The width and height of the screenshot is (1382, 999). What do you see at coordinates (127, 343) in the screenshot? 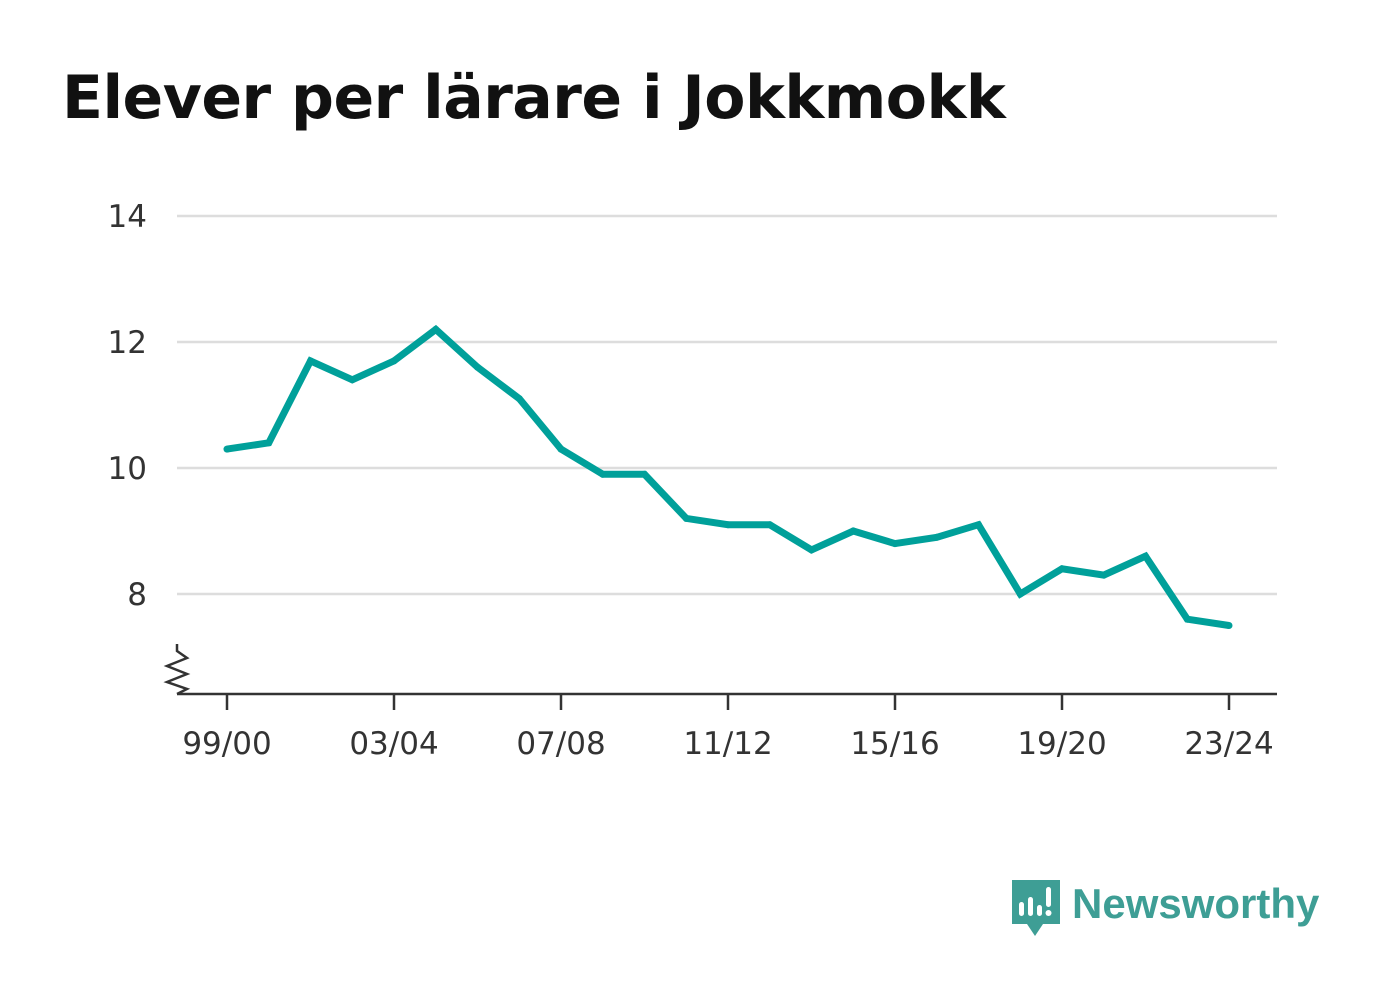
I see `y-tick-label-12: 12` at bounding box center [127, 343].